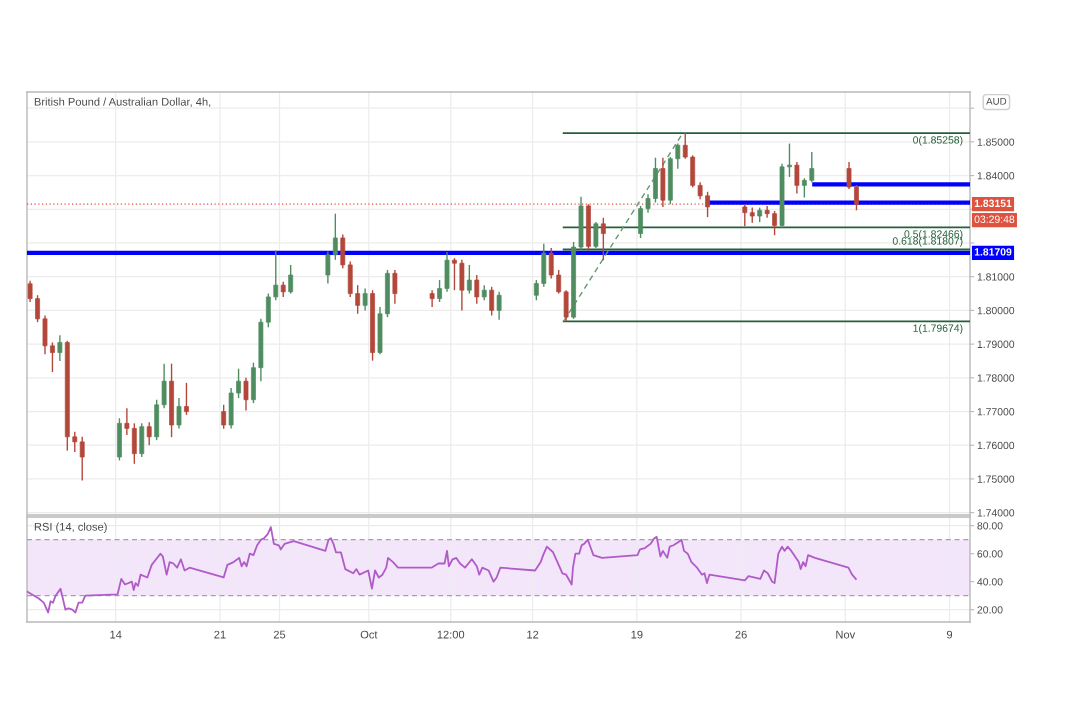 Image resolution: width=1080 pixels, height=720 pixels. Describe the element at coordinates (990, 582) in the screenshot. I see `y-tick-label: 40.00` at that location.